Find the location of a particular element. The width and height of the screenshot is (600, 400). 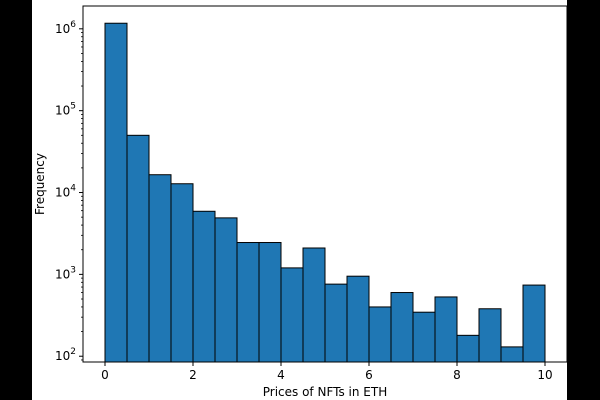

x-tick-label: 10 is located at coordinates (544, 375).